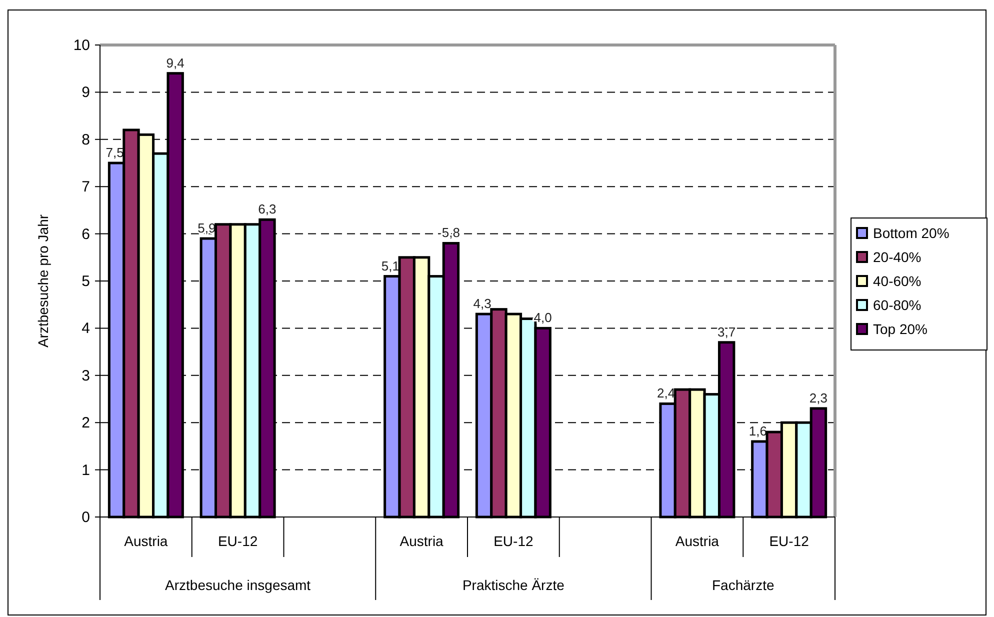 The width and height of the screenshot is (994, 617). What do you see at coordinates (175, 62) in the screenshot?
I see `data-label: 9,4` at bounding box center [175, 62].